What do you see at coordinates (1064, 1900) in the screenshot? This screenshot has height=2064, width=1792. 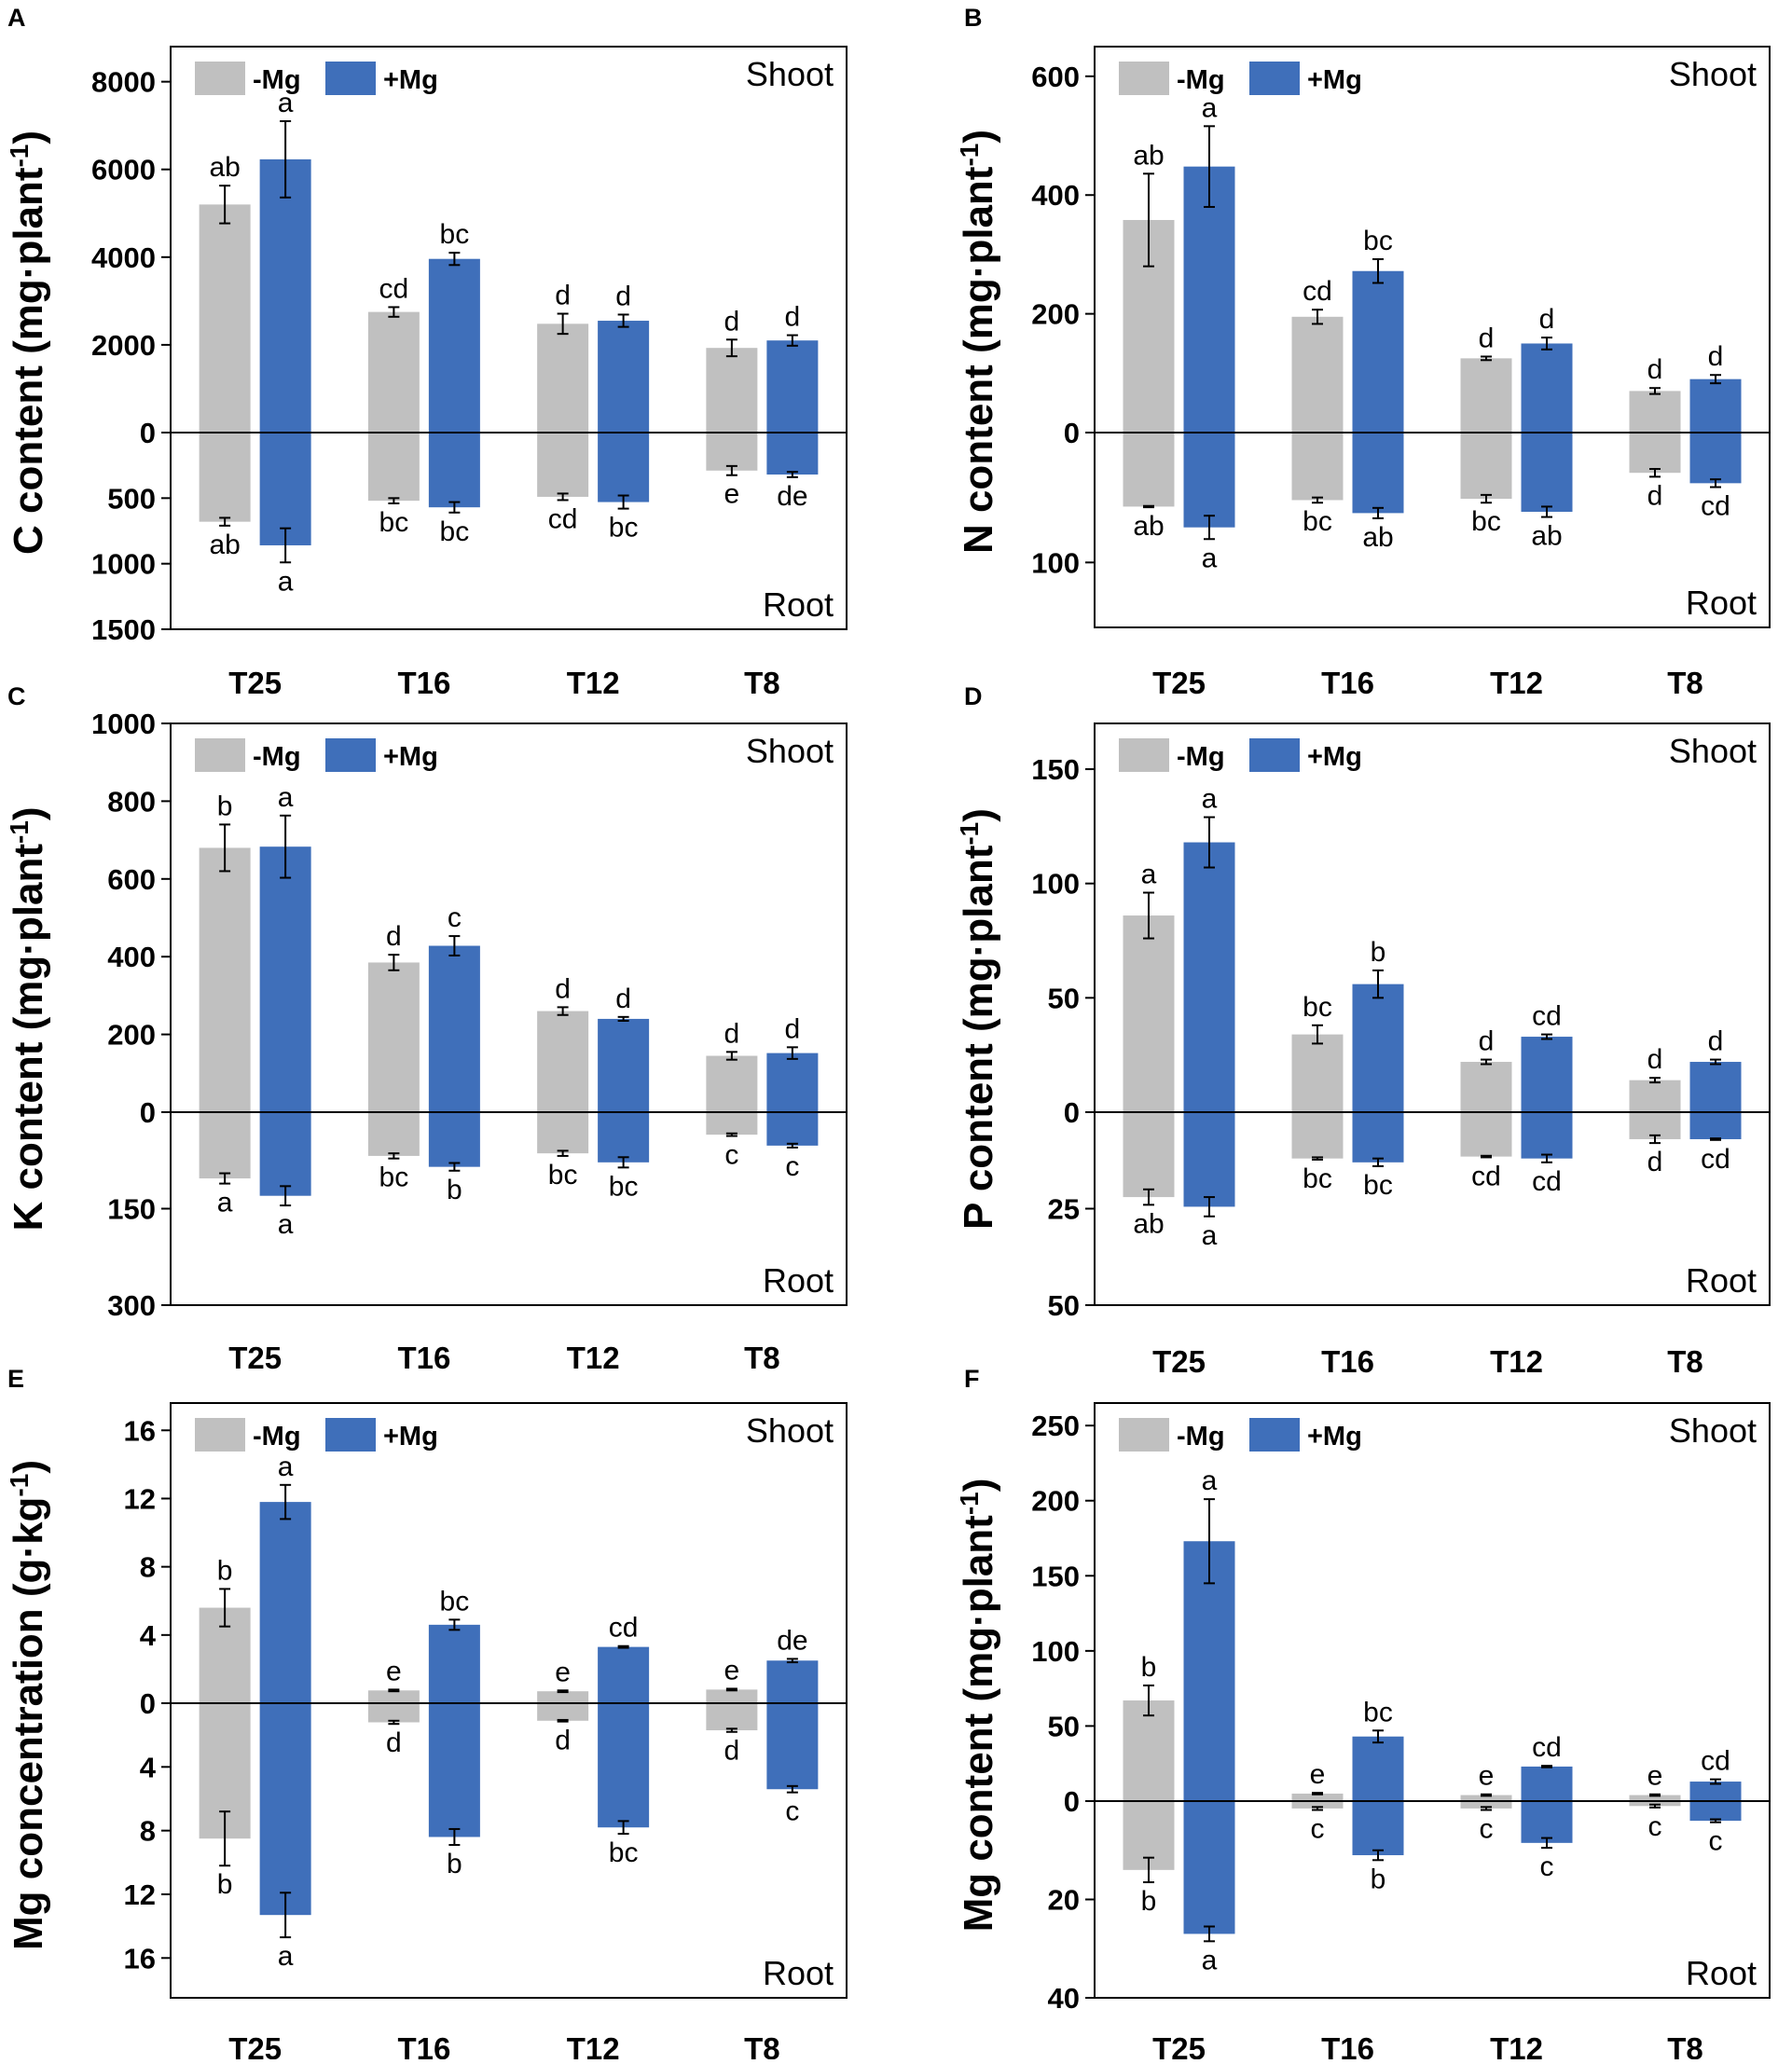 I see `y-tick-label: 20` at bounding box center [1064, 1900].